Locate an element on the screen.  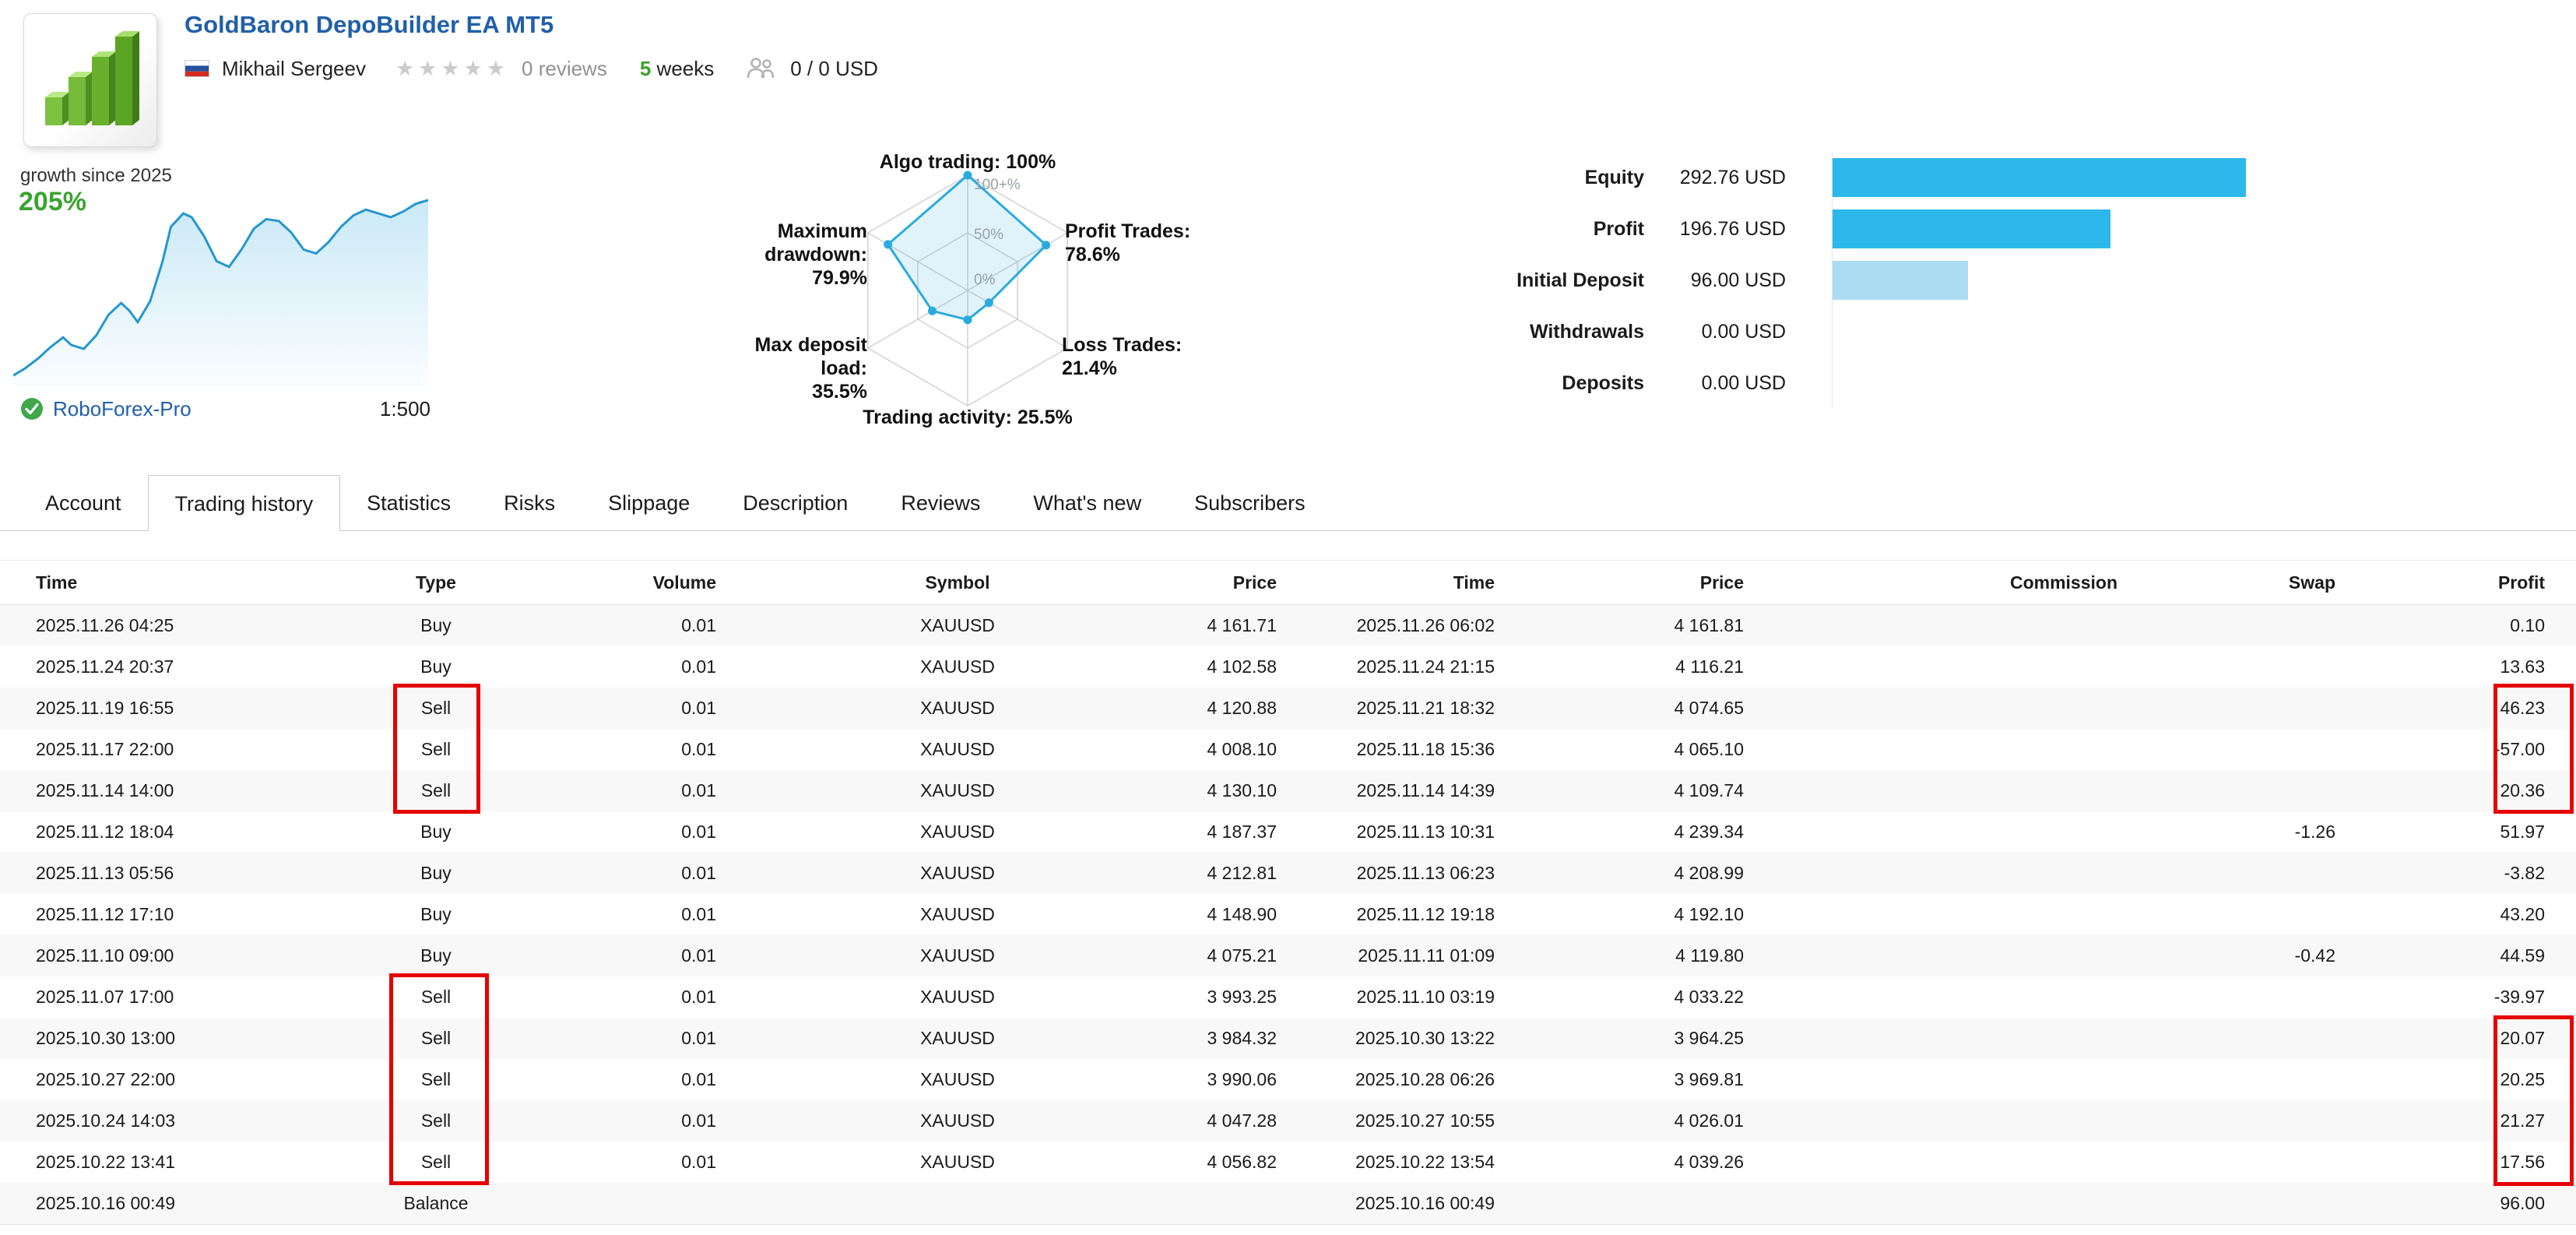
radar-label-trading-activity: Trading activity: 25.5% is located at coordinates (968, 417).